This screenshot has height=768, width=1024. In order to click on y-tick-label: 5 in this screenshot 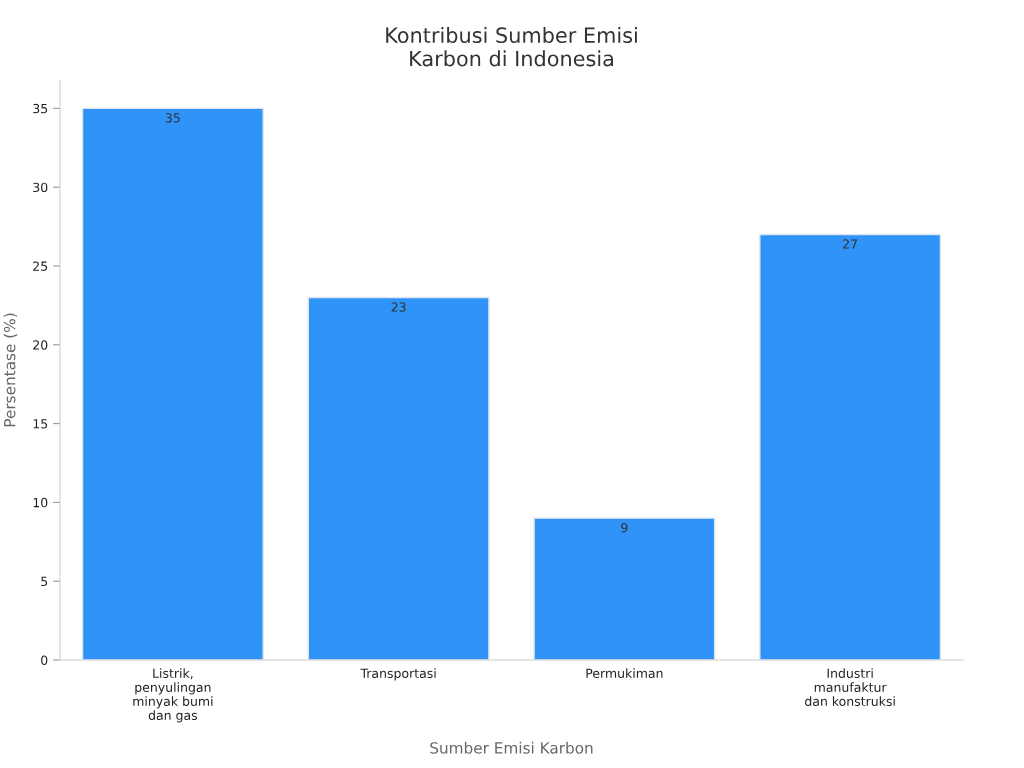, I will do `click(44, 581)`.